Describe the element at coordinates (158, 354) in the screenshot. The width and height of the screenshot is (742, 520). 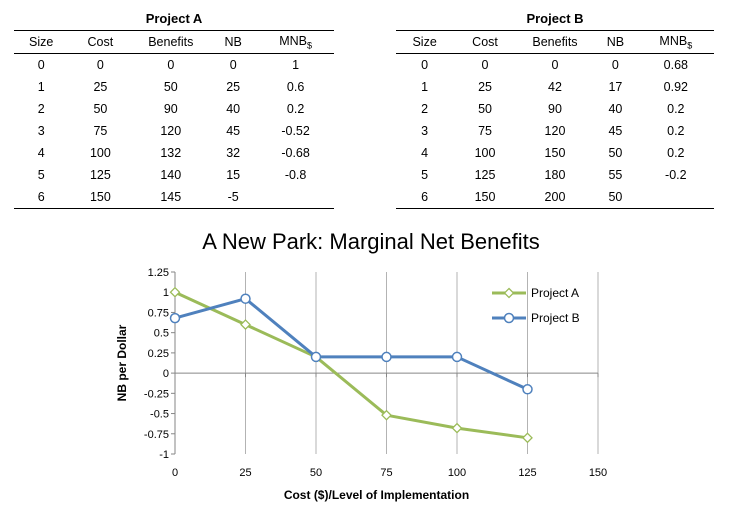
I see `y-tick-label: 0.25` at that location.